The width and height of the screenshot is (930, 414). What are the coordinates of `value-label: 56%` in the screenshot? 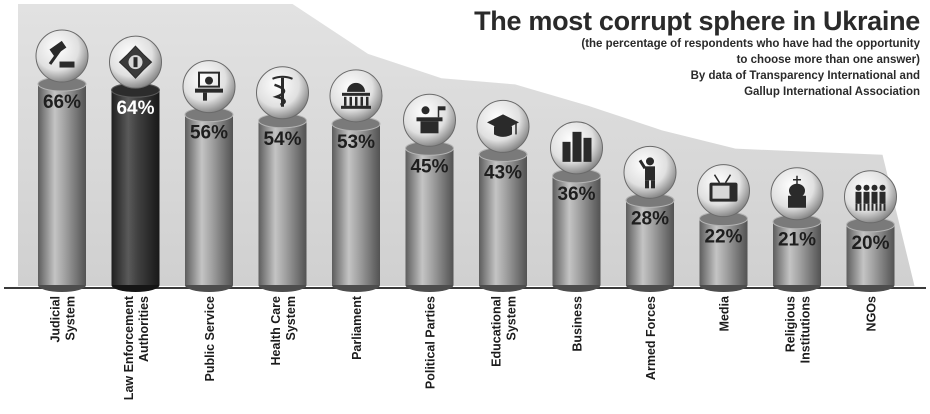 It's located at (209, 133).